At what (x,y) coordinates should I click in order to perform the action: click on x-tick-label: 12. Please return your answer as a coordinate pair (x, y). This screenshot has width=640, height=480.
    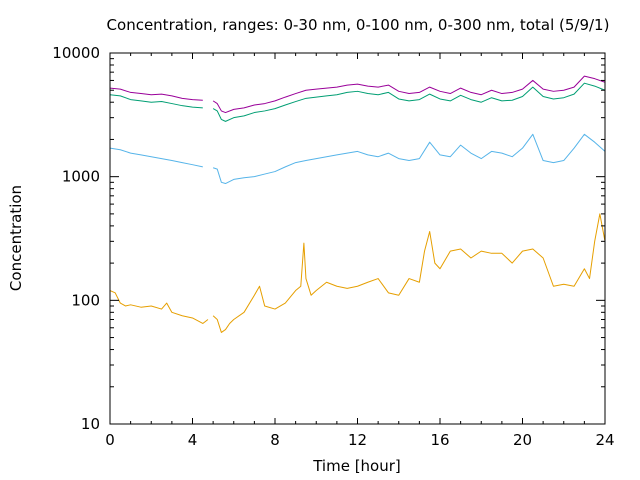
    Looking at the image, I should click on (357, 440).